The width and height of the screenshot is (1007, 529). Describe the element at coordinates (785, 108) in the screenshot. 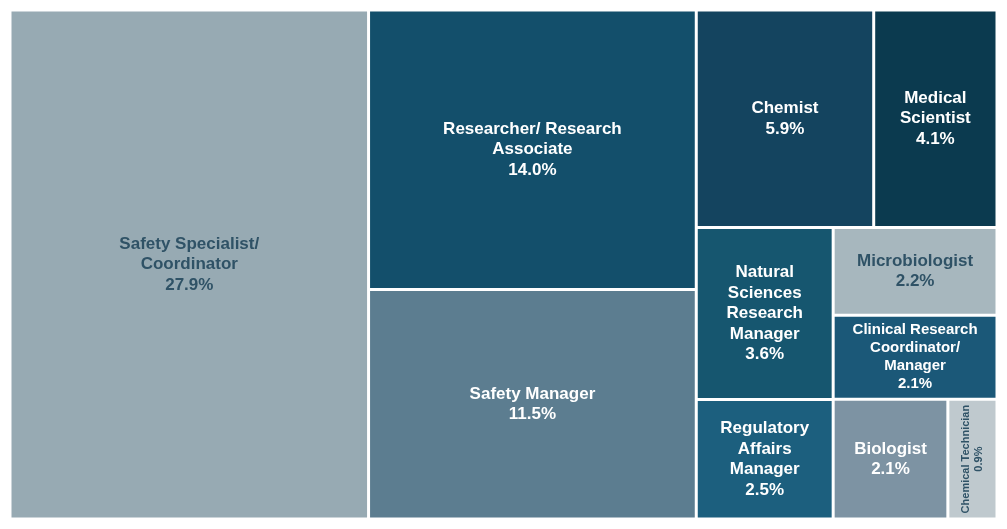

I see `category-label: Chemist` at that location.